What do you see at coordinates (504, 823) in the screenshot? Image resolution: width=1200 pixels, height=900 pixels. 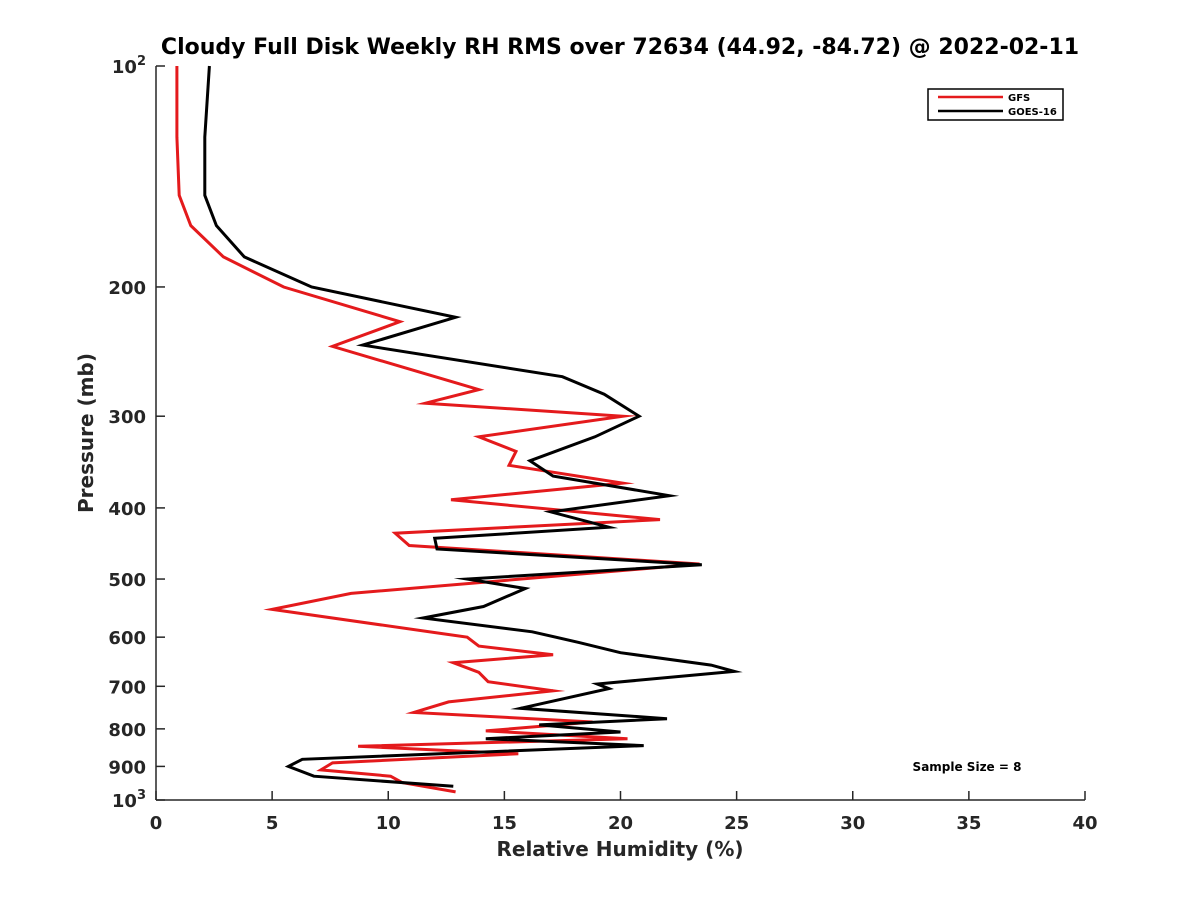 I see `x-tick-label: 15` at bounding box center [504, 823].